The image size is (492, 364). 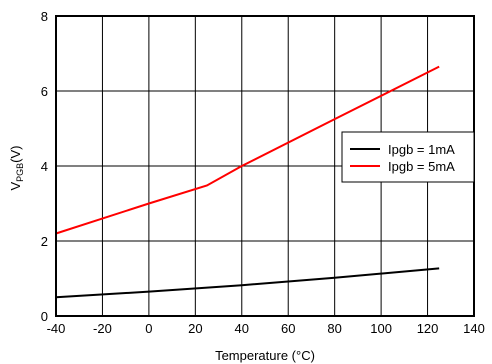 I want to click on x-tick-label: 0, so click(x=148, y=328).